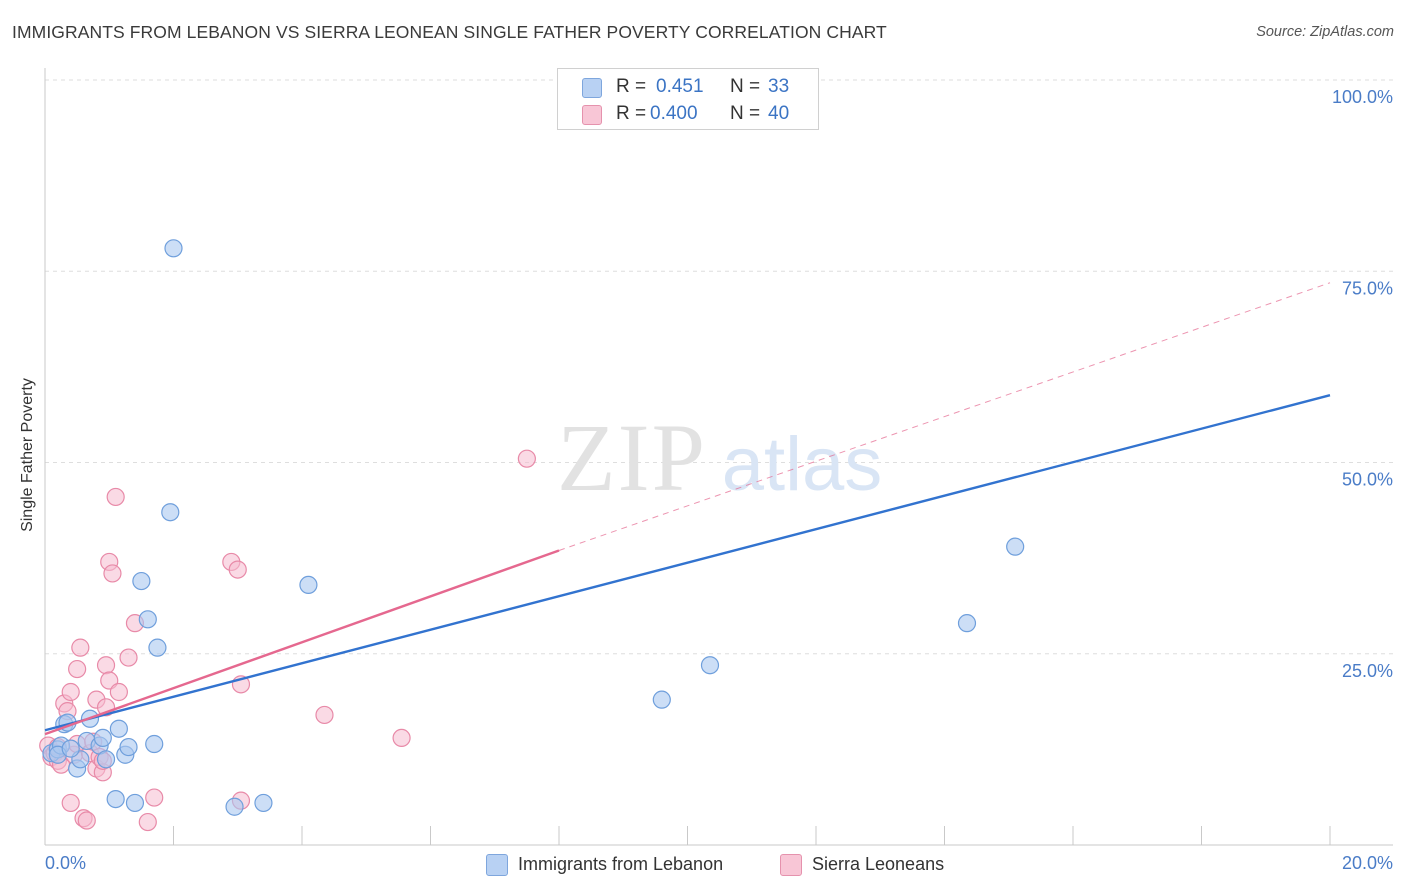 The image size is (1406, 892). Describe the element at coordinates (680, 86) in the screenshot. I see `legend-r-value: 0.451` at that location.